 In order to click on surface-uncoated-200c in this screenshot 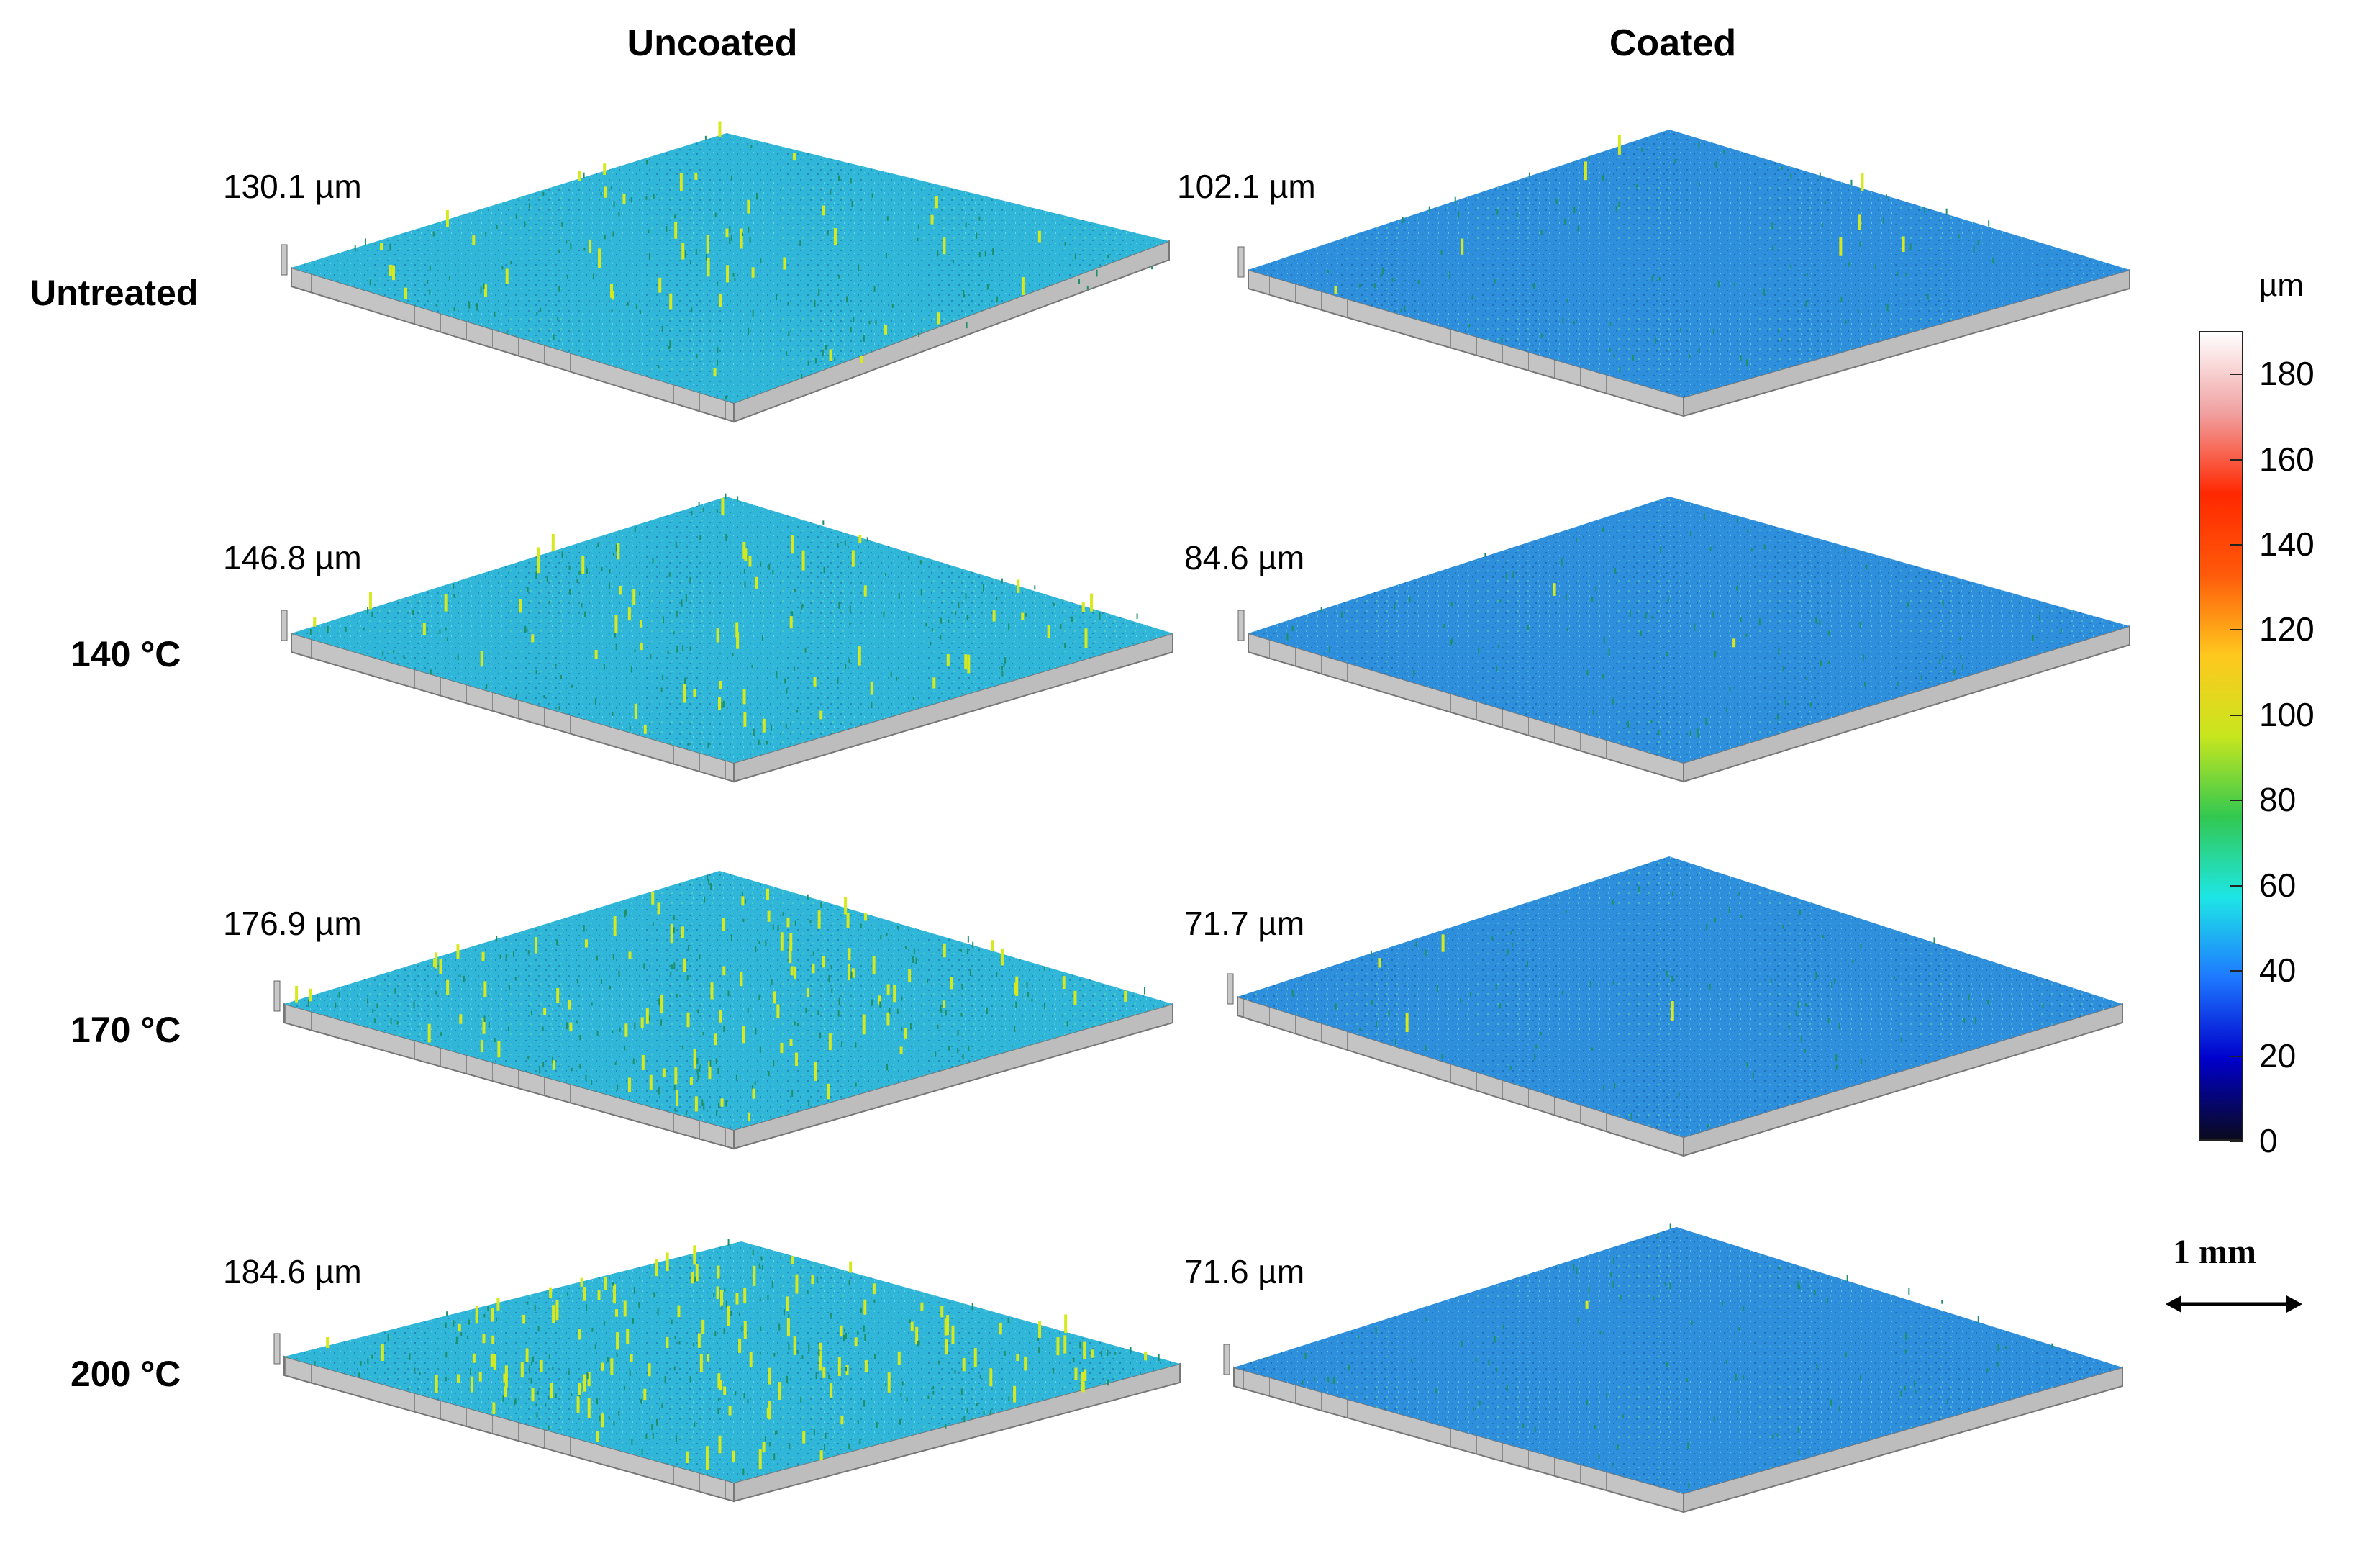, I will do `click(727, 1371)`.